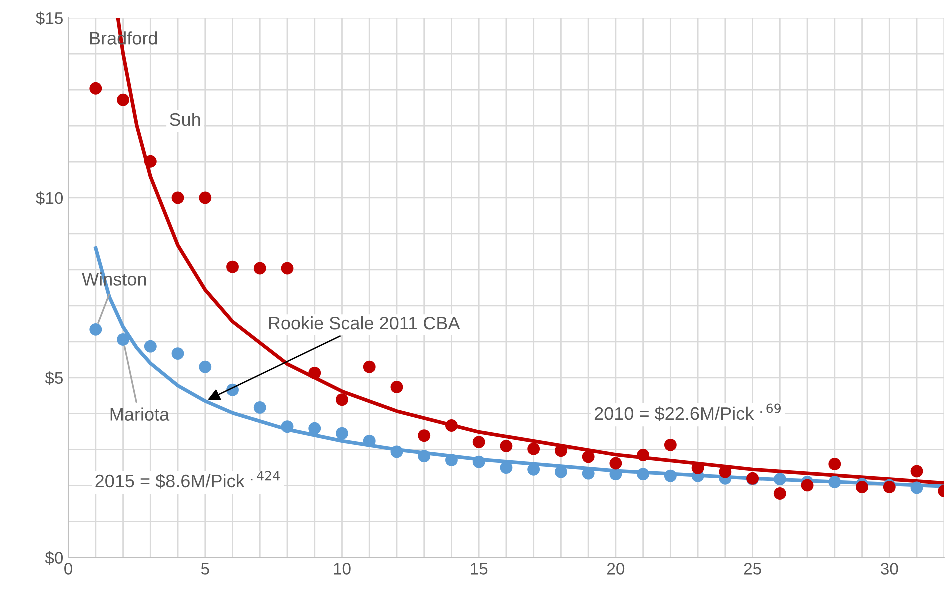 This screenshot has height=603, width=952. I want to click on annotation: 2015 = $8.6M/Pick $^{.424}$, so click(188, 480).